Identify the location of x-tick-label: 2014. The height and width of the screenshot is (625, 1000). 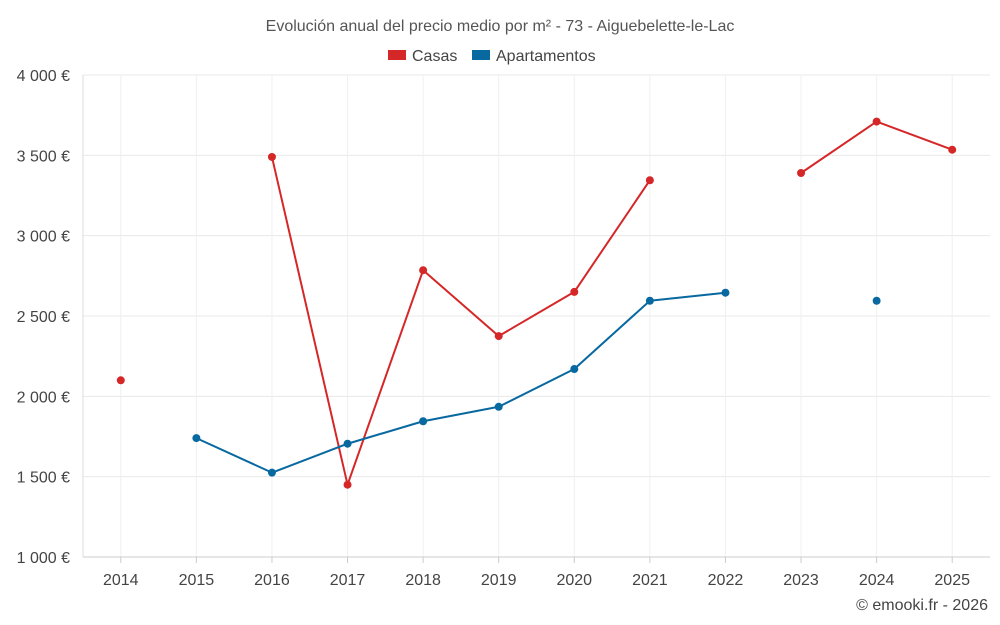
(121, 580).